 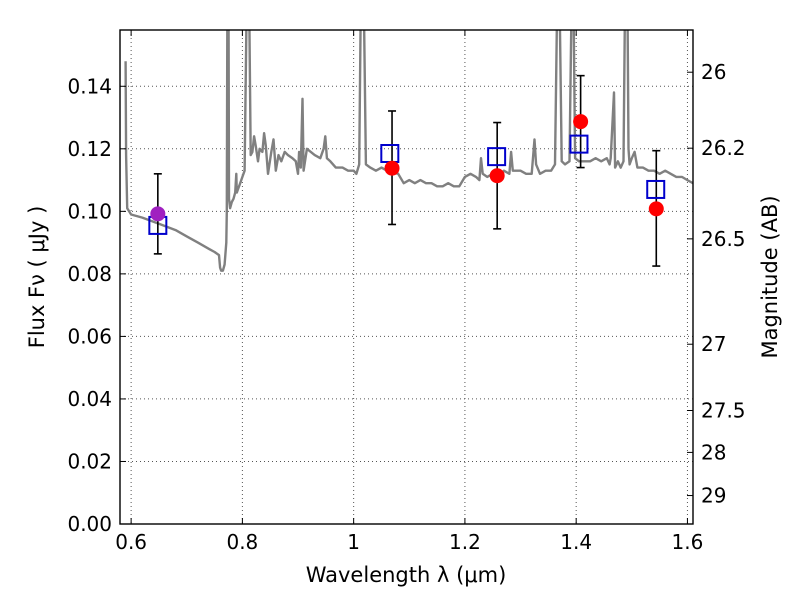 What do you see at coordinates (89, 461) in the screenshot?
I see `y-tick-label: 0.02` at bounding box center [89, 461].